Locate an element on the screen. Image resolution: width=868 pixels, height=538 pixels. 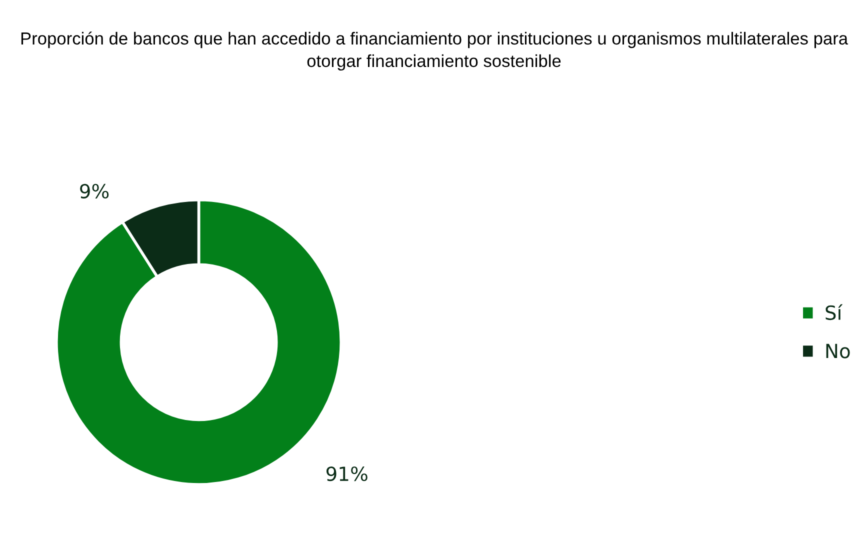
chart-title: Proporción de bancos que han accedido a financiamiento por instituciones u organismos multilaterales para otorgar financiamiento sostenible is located at coordinates (434, 51).